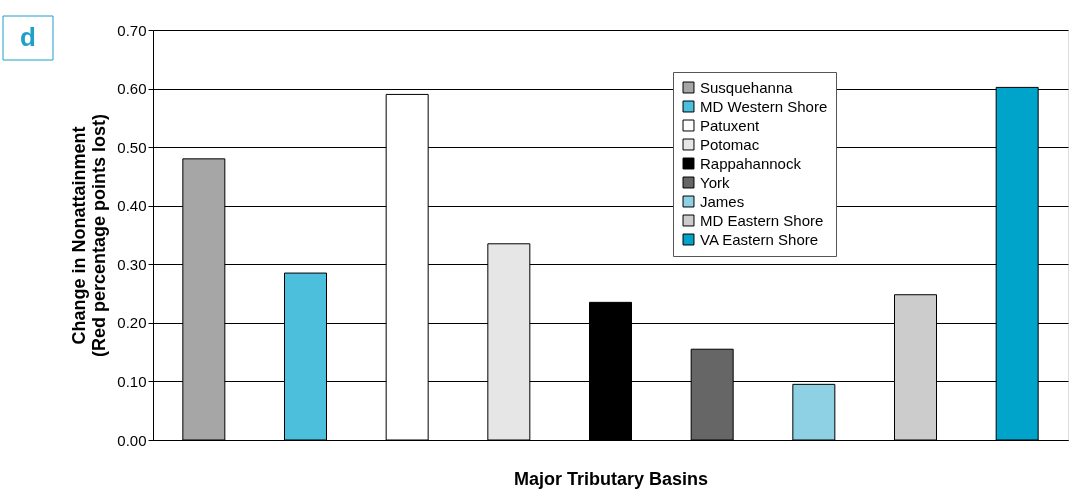 The image size is (1078, 500). What do you see at coordinates (751, 163) in the screenshot?
I see `legend-label: Rappahannock` at bounding box center [751, 163].